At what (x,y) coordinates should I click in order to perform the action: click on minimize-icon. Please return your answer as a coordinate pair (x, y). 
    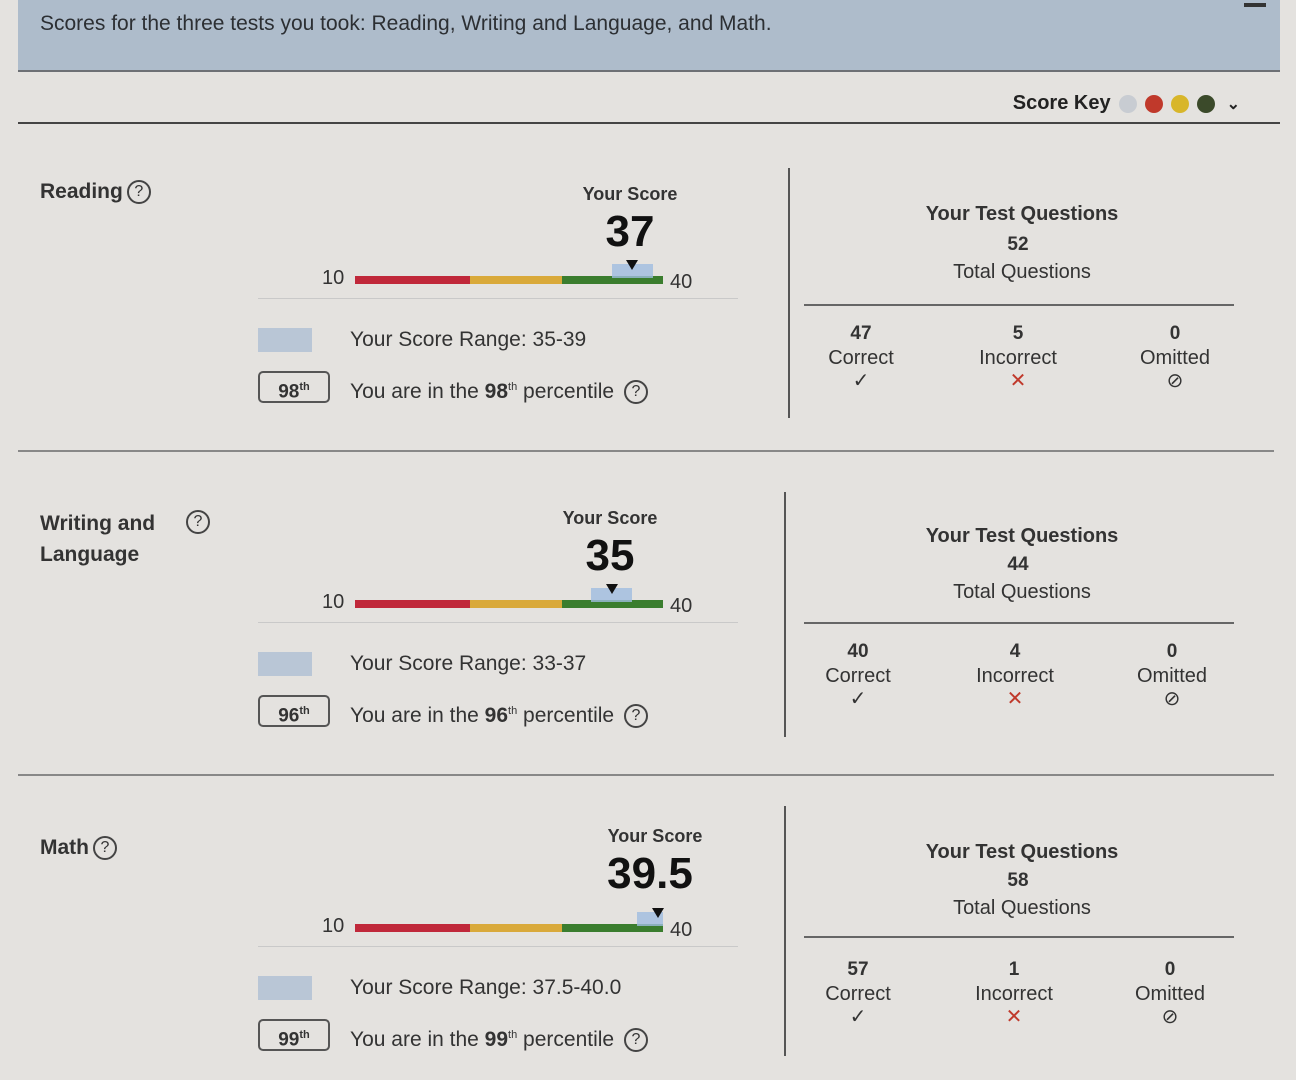
    Looking at the image, I should click on (1255, 5).